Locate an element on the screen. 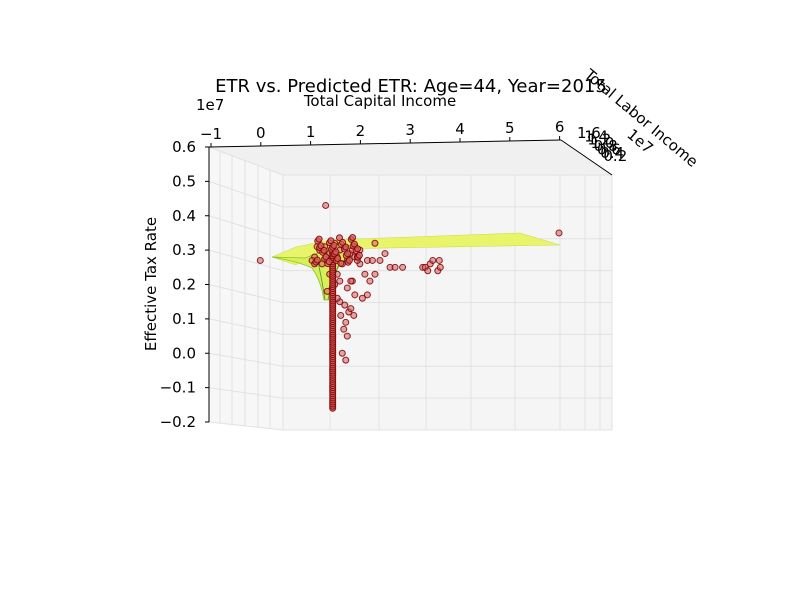 The width and height of the screenshot is (800, 600). z-tick-labels: 0.20.40.60.81.01.21.41.6 is located at coordinates (602, 144).